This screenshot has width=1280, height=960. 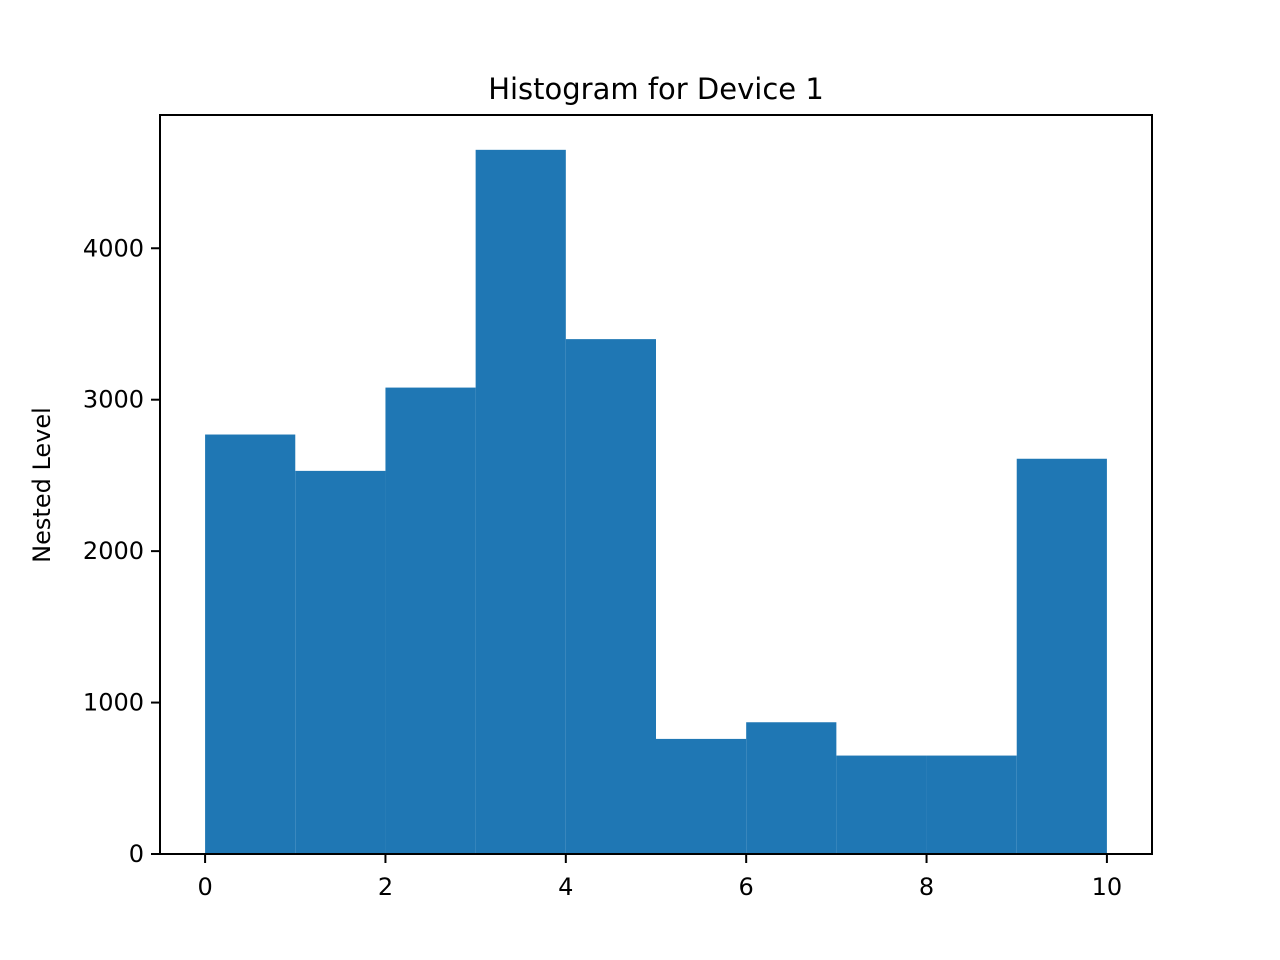 I want to click on y-tick-label-0: 0, so click(x=136, y=854).